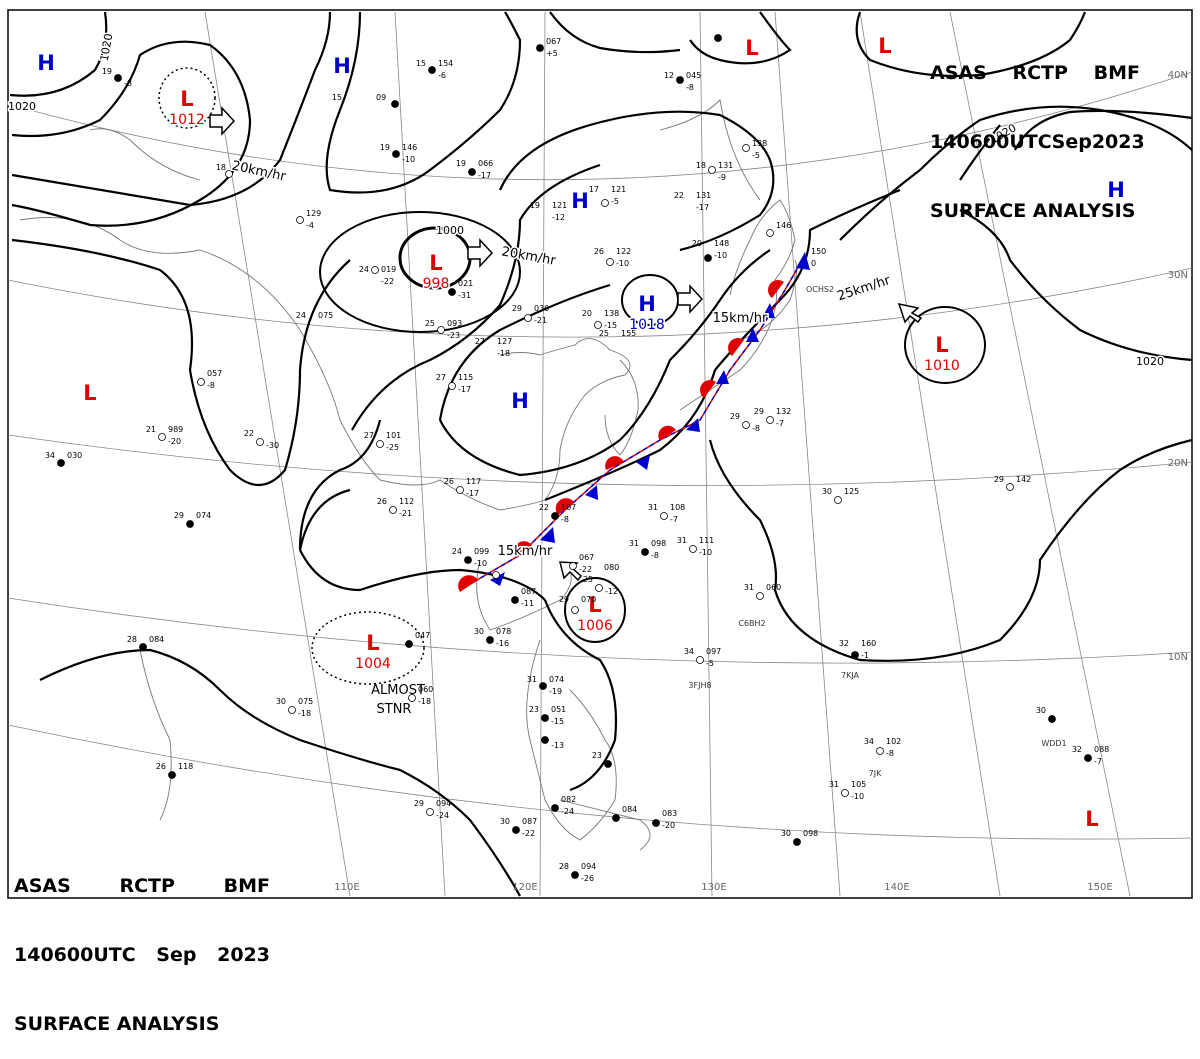 This screenshot has height=1059, width=1200. Describe the element at coordinates (865, 655) in the screenshot. I see `station-dewpoint: -1` at that location.